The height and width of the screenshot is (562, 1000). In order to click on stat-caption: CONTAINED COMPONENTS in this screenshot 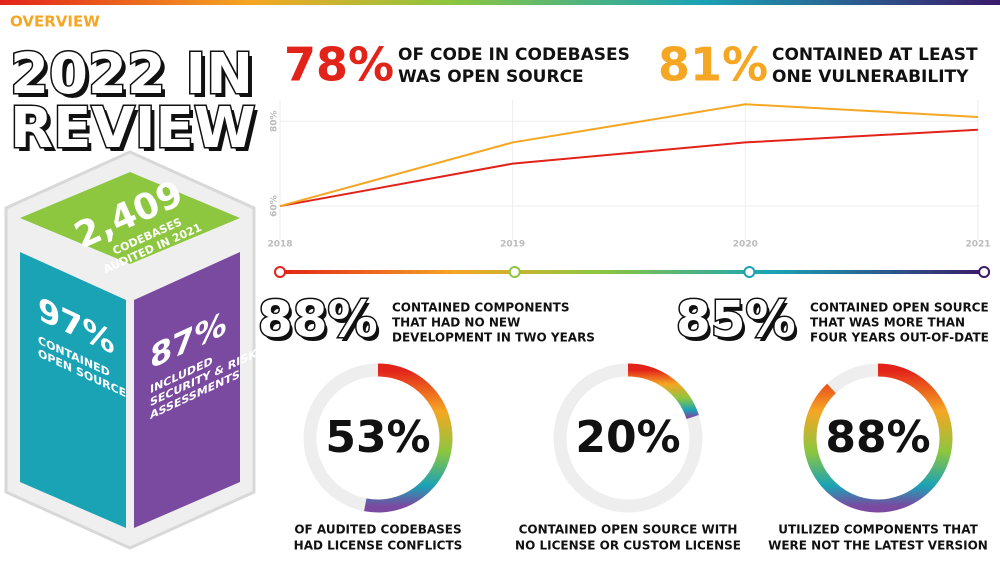, I will do `click(481, 308)`.